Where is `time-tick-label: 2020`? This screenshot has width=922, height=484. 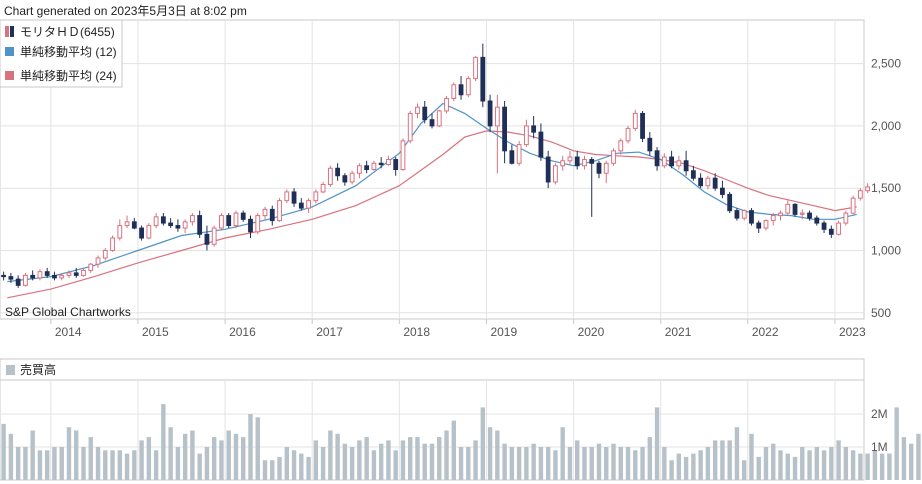 time-tick-label: 2020 is located at coordinates (591, 332).